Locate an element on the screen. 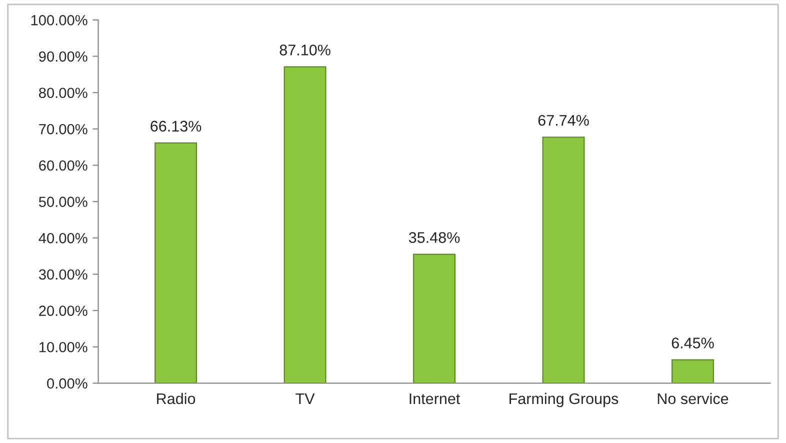 Image resolution: width=786 pixels, height=443 pixels. y-tick-label: 60.00% is located at coordinates (63, 165).